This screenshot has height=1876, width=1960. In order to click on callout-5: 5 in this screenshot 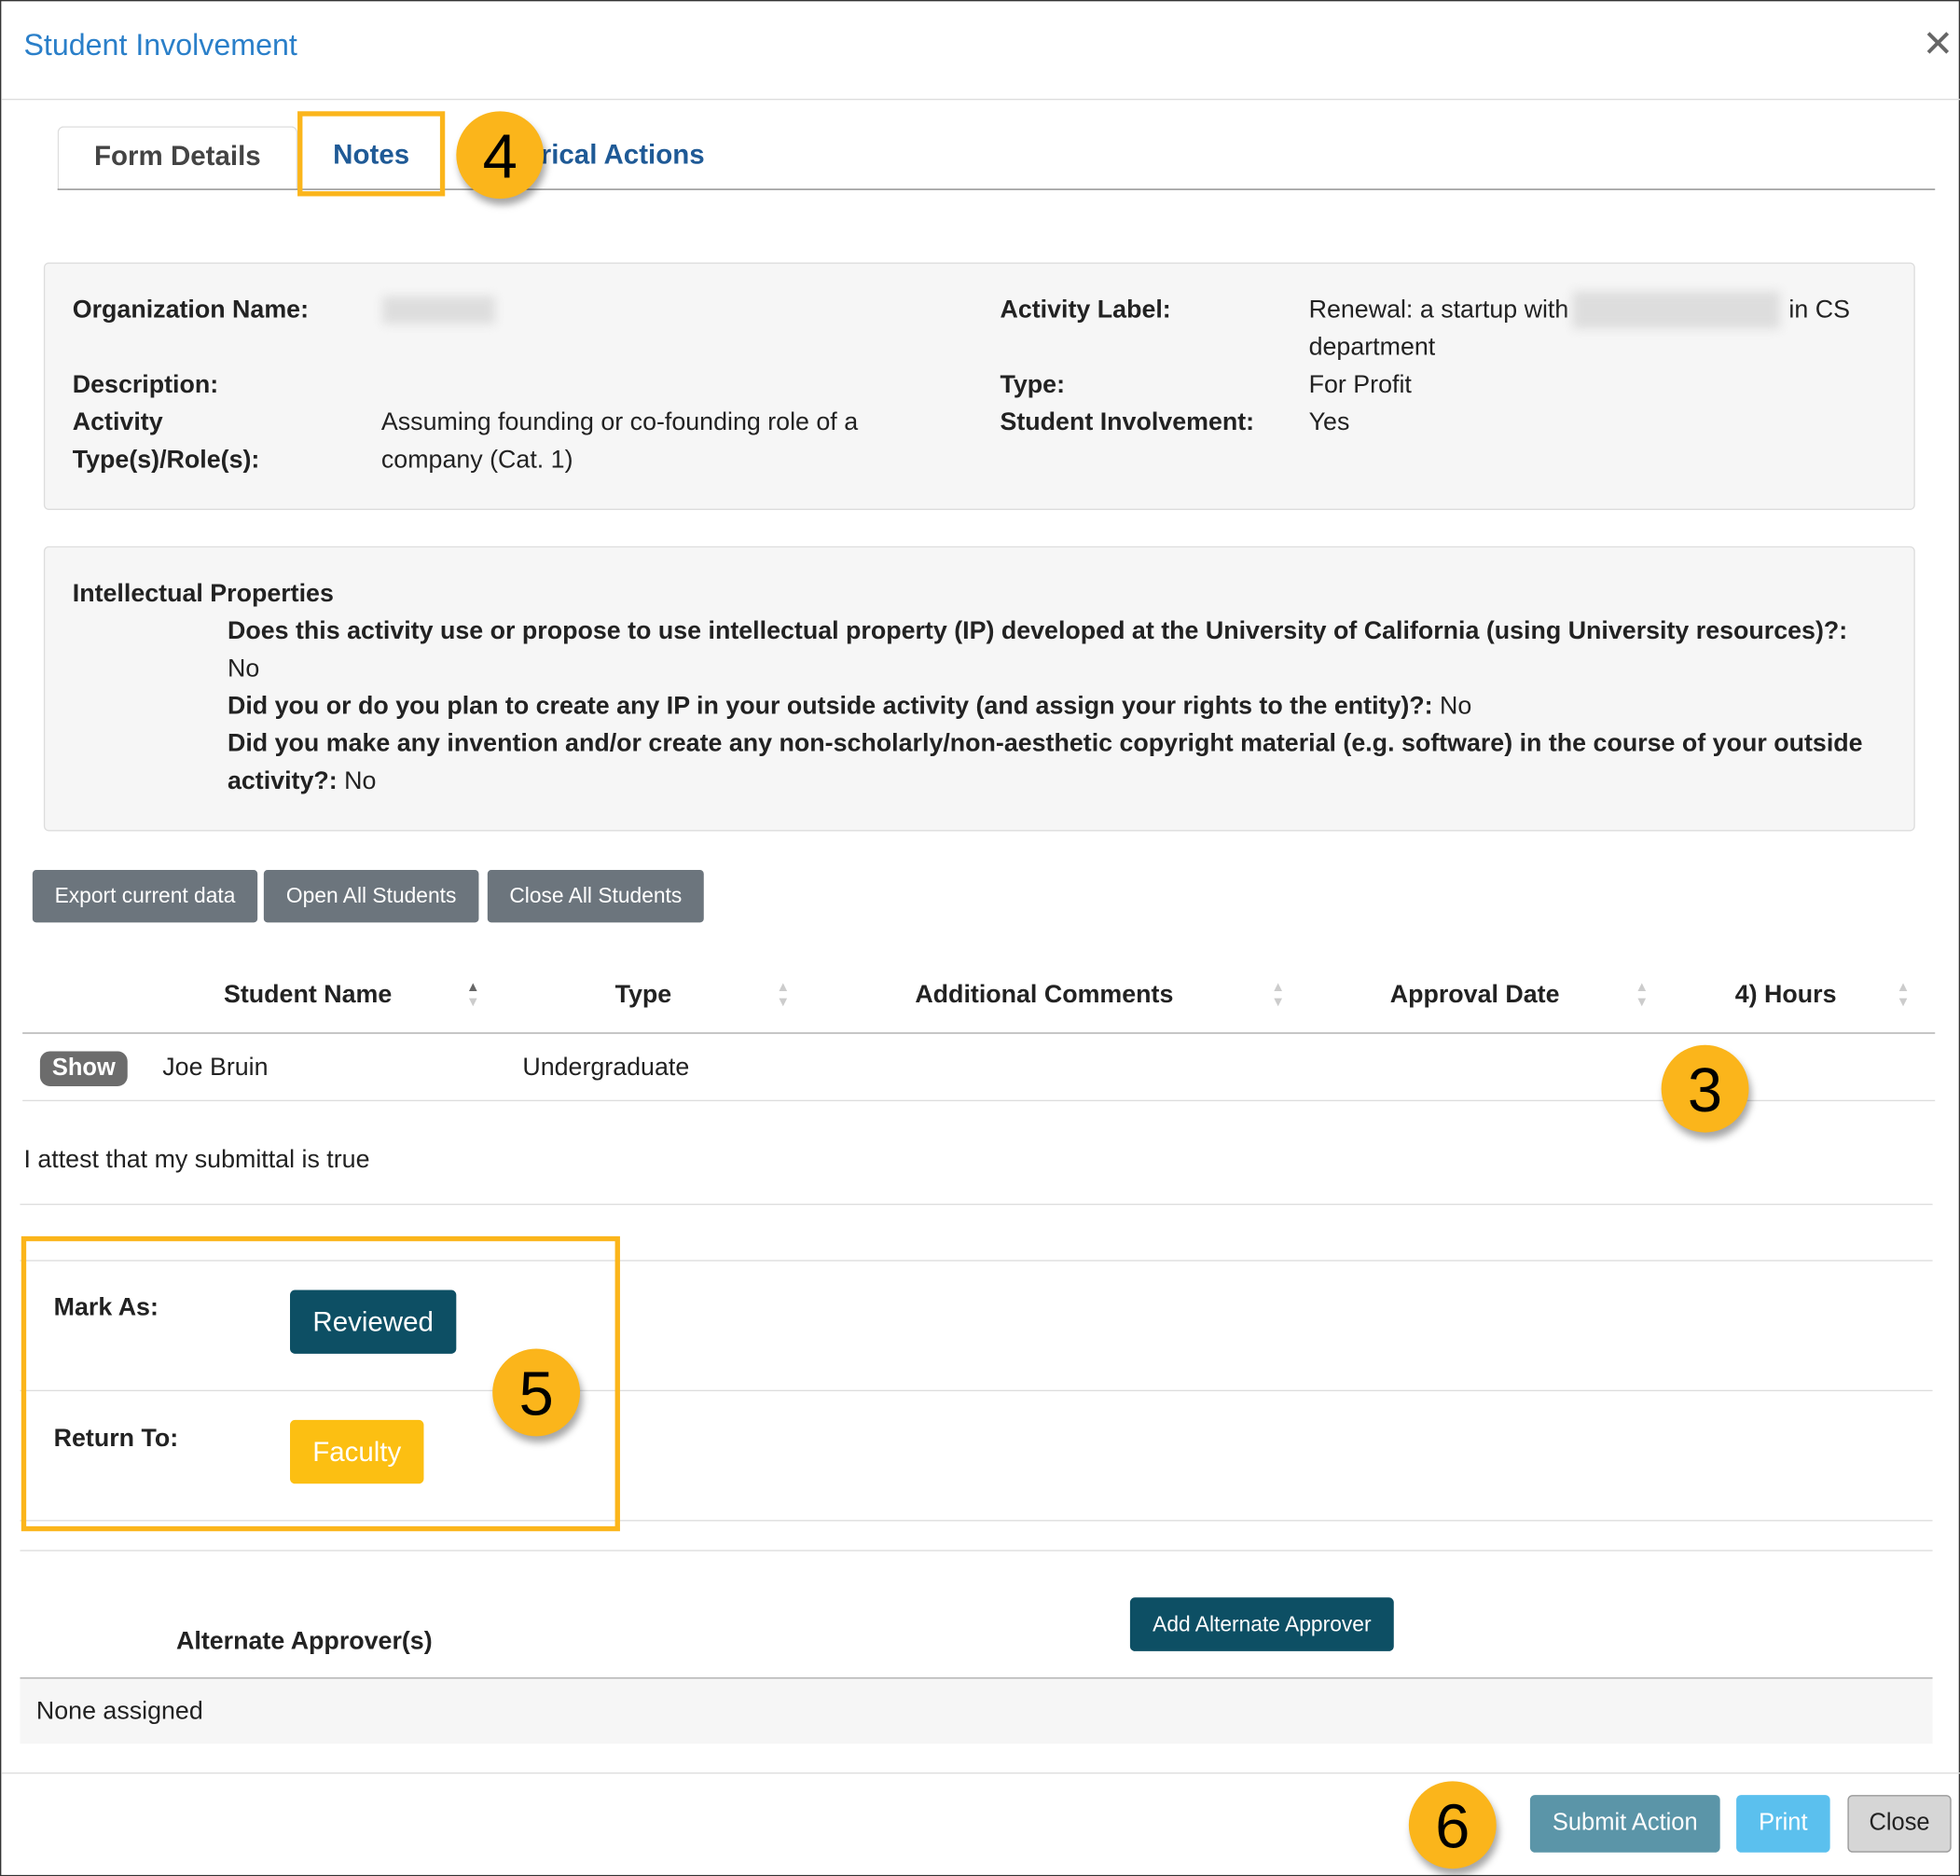, I will do `click(536, 1393)`.